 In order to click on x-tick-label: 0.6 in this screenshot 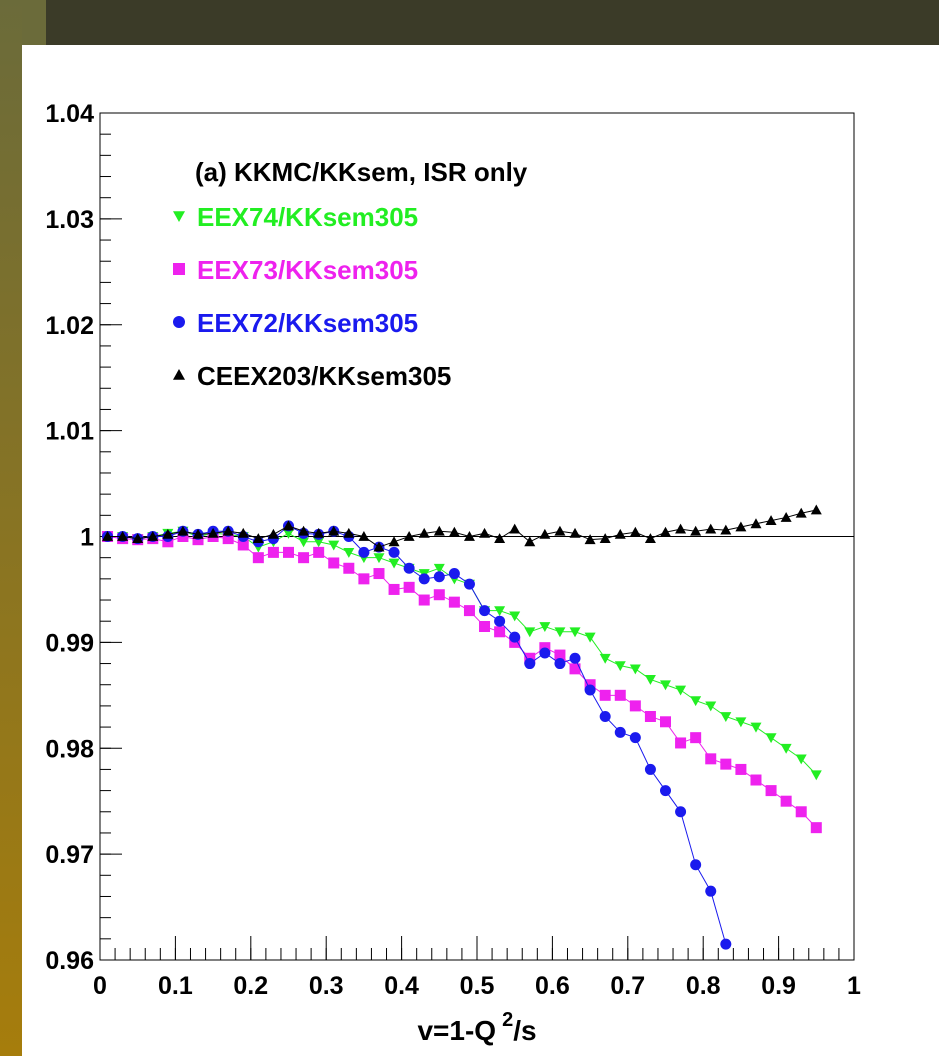, I will do `click(552, 986)`.